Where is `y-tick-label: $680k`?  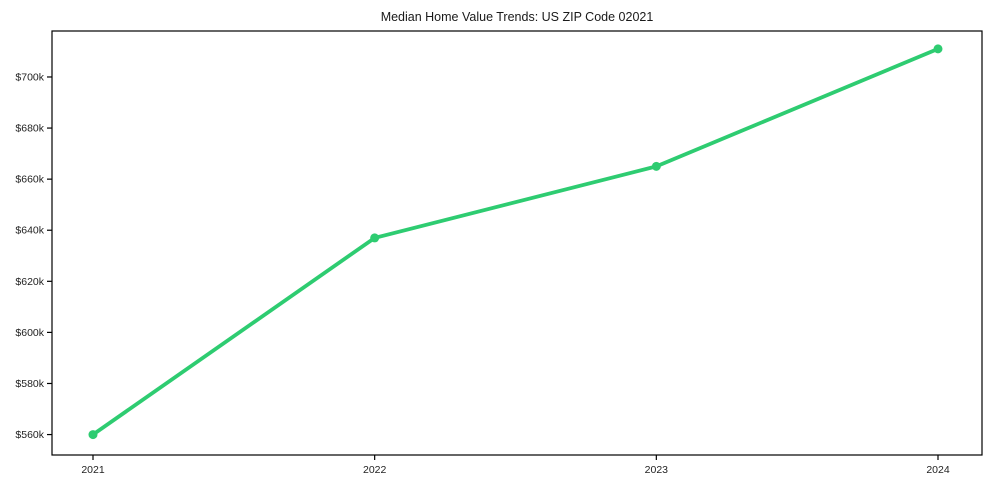
y-tick-label: $680k is located at coordinates (29, 129).